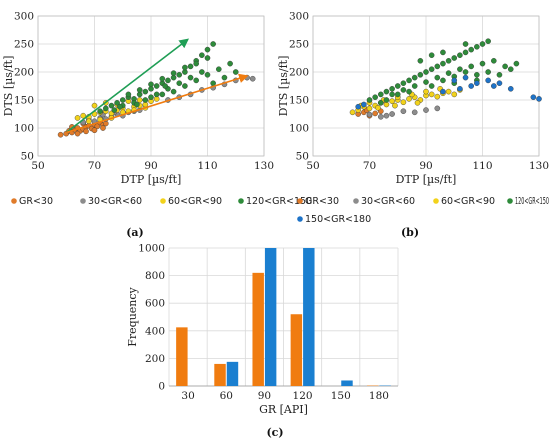 Image resolution: width=550 pixels, height=441 pixels. I want to click on chart-b-y-axis-label: DTS [µs/ft], so click(283, 86).